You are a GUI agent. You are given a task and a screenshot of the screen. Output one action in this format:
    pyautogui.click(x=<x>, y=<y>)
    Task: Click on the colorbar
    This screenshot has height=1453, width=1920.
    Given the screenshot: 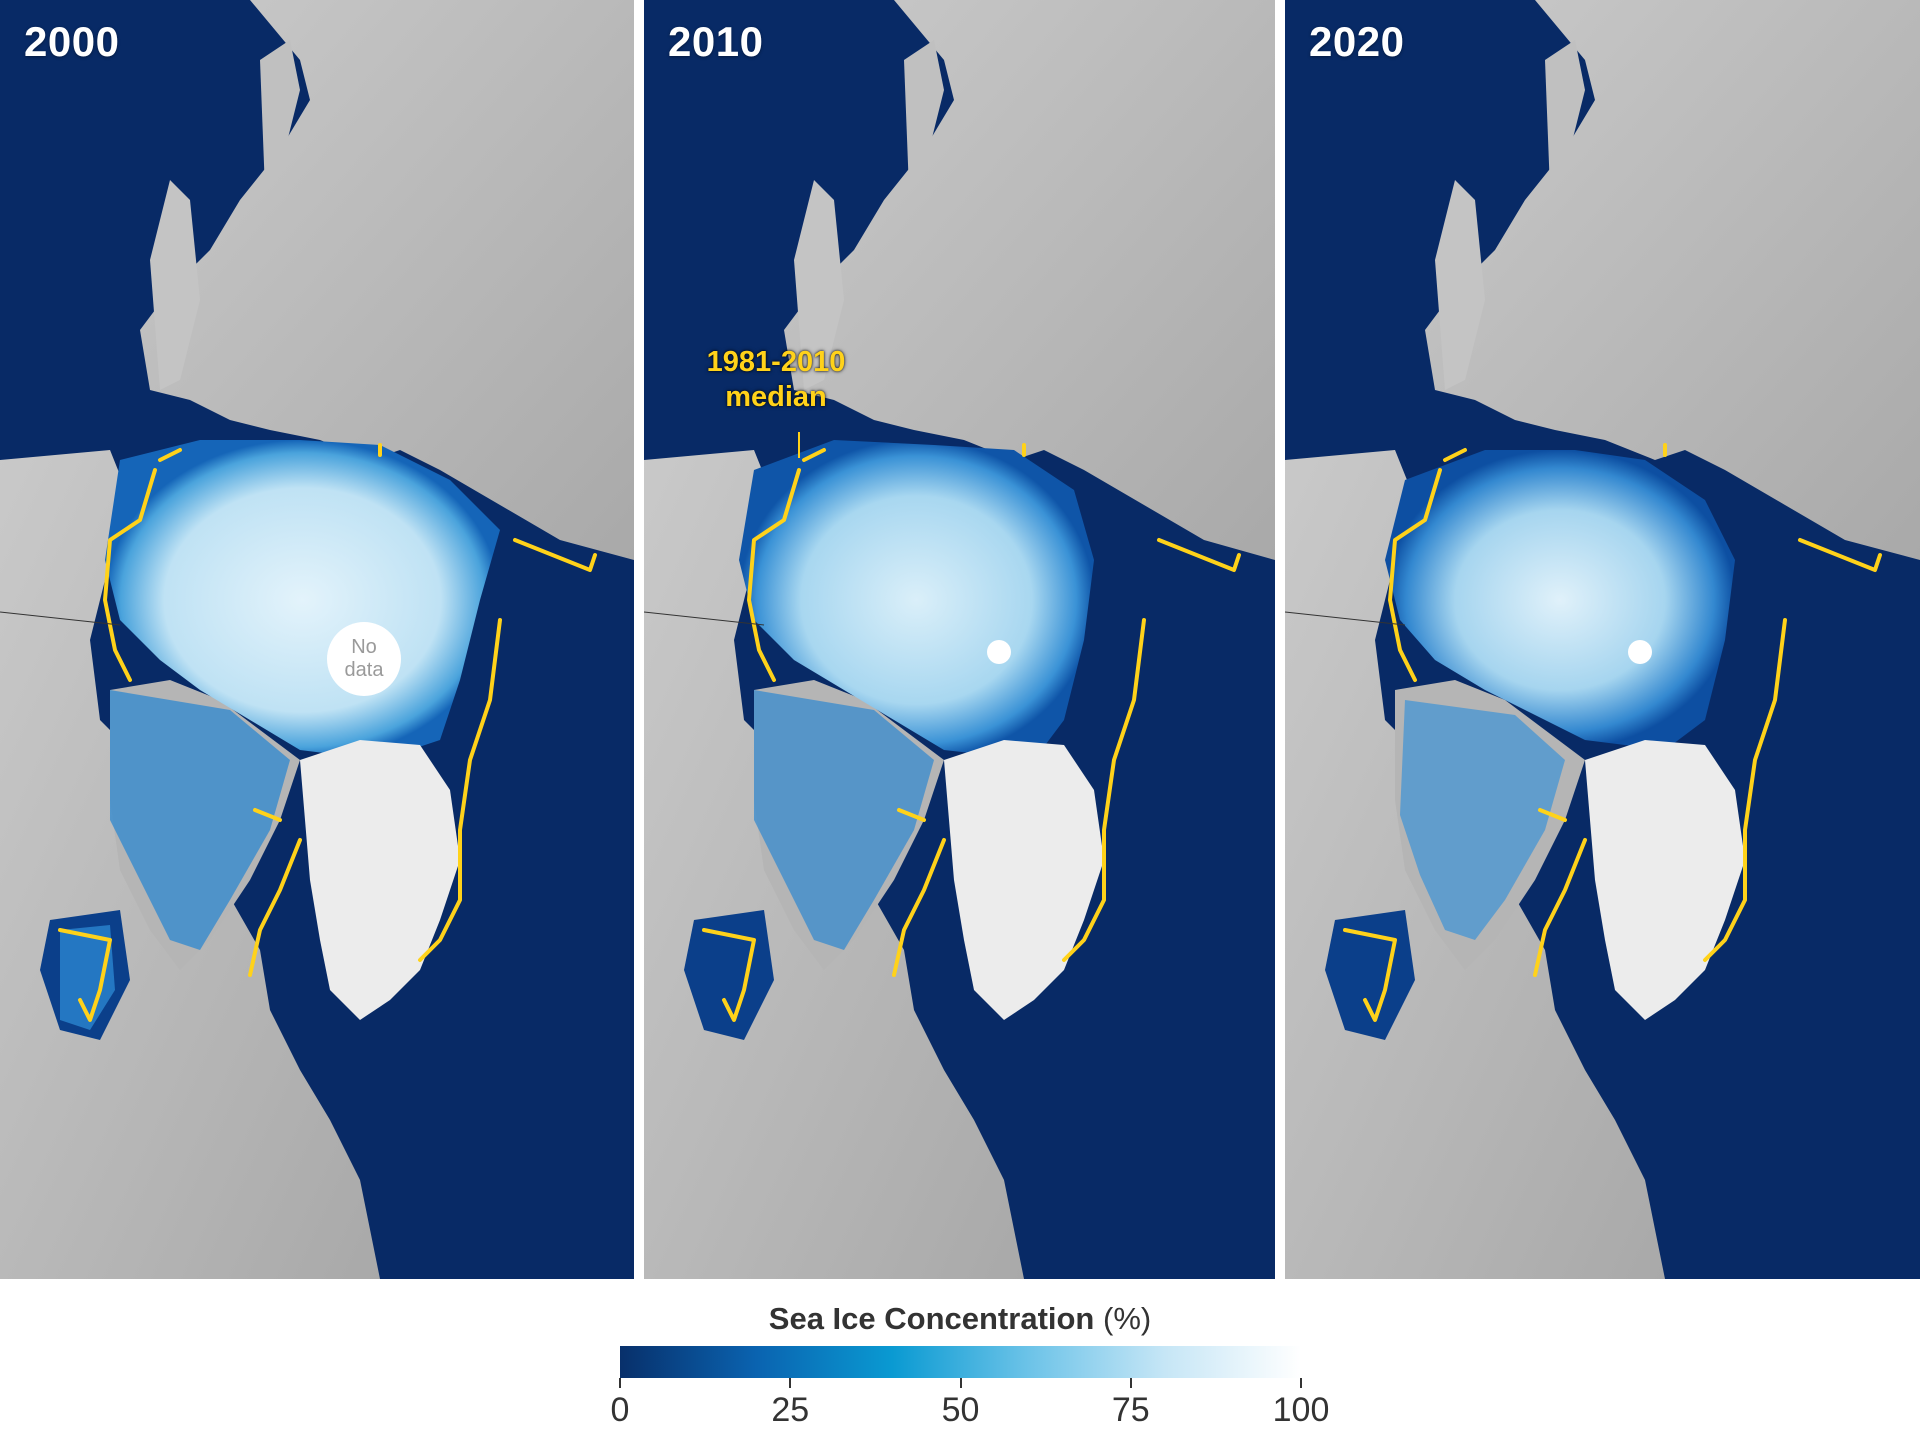 What is the action you would take?
    pyautogui.click(x=960, y=1362)
    